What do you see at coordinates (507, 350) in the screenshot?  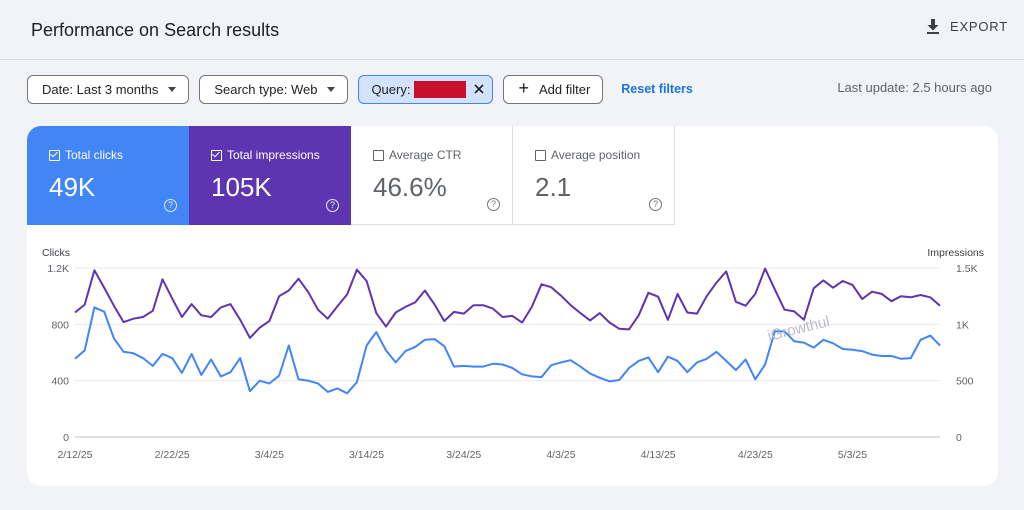 I see `clicks-series-line` at bounding box center [507, 350].